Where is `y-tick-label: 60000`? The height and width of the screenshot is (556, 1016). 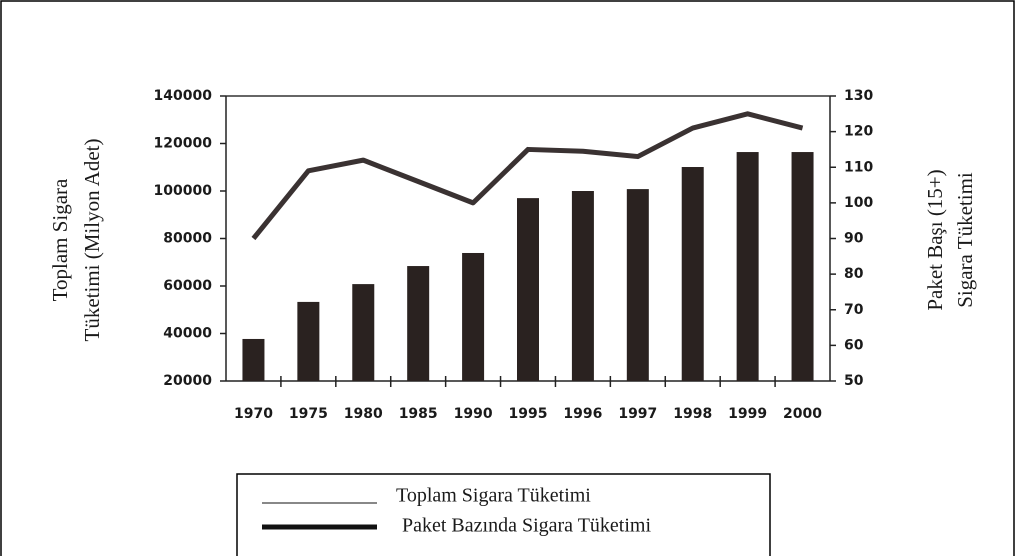 y-tick-label: 60000 is located at coordinates (187, 286).